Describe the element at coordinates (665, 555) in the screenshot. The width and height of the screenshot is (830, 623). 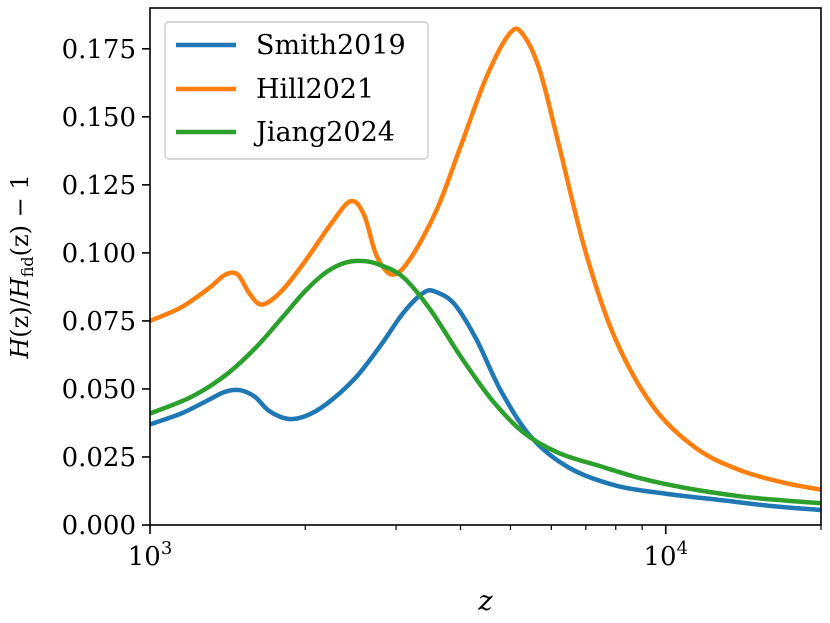
I see `x-tick-label: 10⁴` at that location.